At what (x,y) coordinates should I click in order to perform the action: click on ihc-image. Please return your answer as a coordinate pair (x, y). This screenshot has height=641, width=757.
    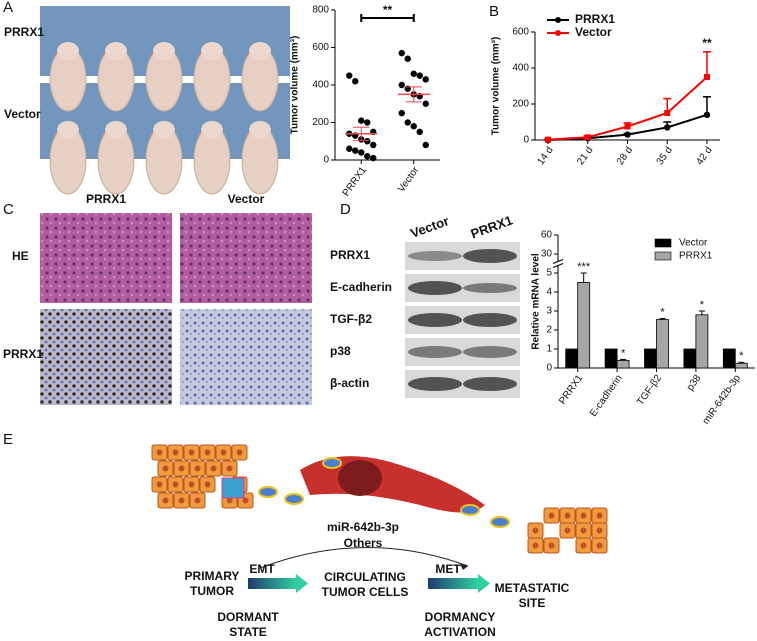
    Looking at the image, I should click on (106, 357).